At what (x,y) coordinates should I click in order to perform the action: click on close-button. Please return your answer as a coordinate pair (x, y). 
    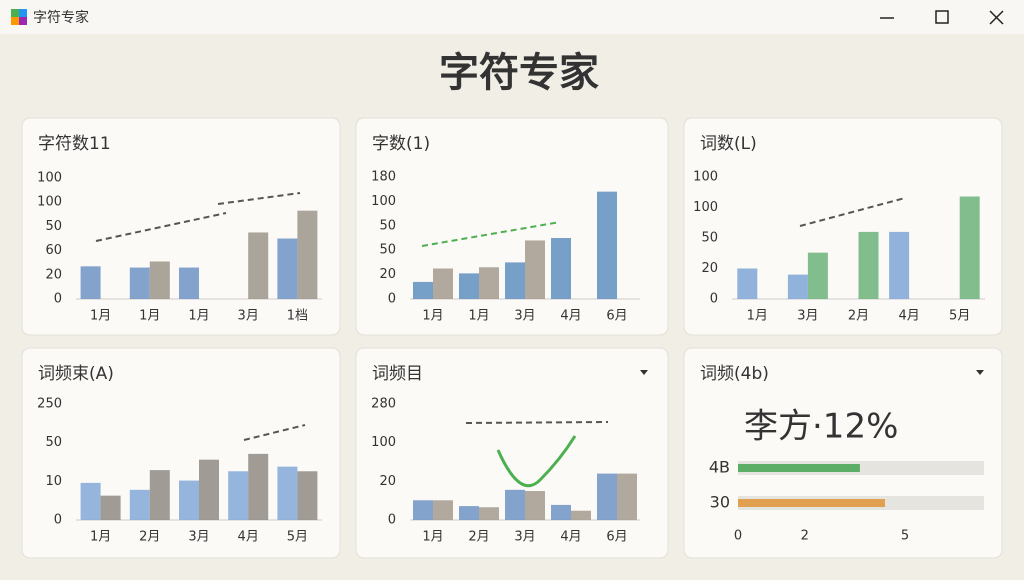
    Looking at the image, I should click on (996, 17).